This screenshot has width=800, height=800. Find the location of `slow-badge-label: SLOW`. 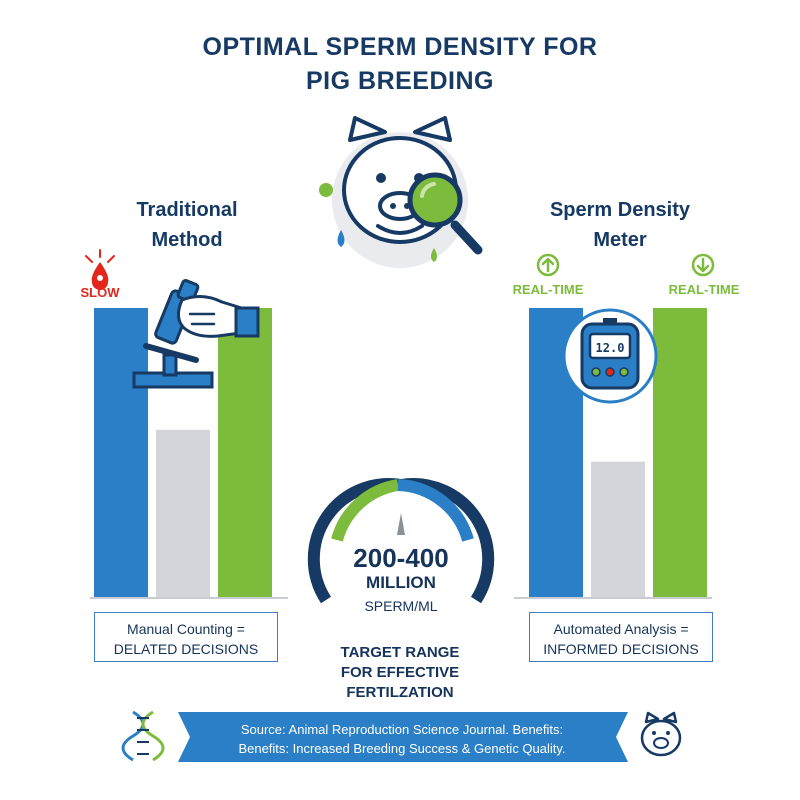

slow-badge-label: SLOW is located at coordinates (100, 292).